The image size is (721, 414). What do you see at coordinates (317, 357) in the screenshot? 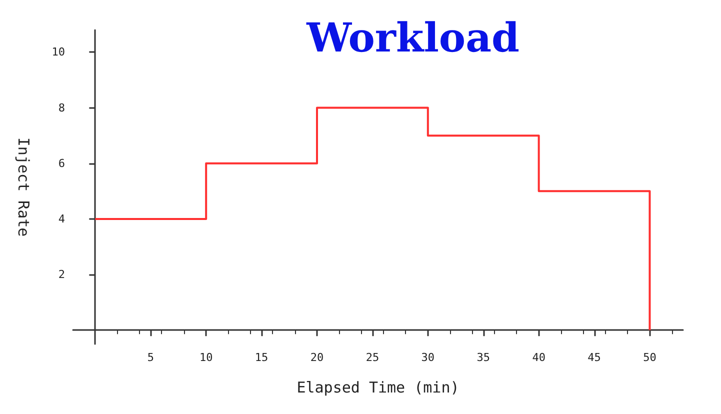
I see `x-tick-label: 20` at bounding box center [317, 357].